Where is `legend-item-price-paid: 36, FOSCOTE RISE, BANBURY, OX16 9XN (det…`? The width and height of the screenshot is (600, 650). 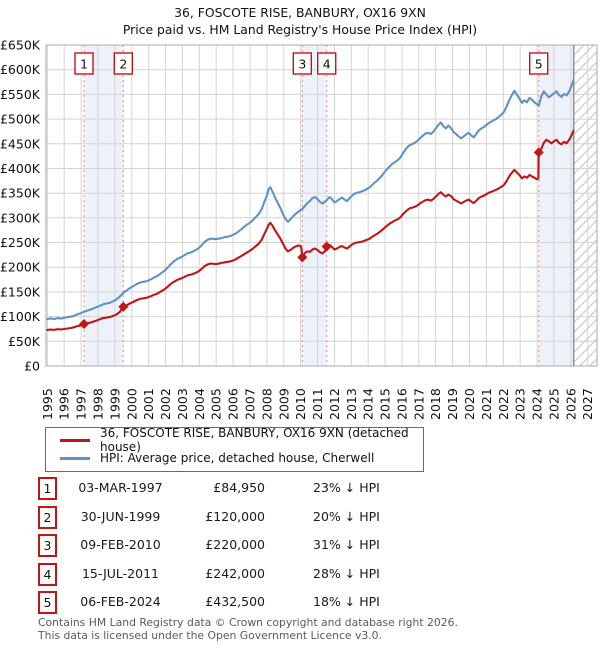 legend-item-price-paid: 36, FOSCOTE RISE, BANBURY, OX16 9XN (det… is located at coordinates (234, 440).